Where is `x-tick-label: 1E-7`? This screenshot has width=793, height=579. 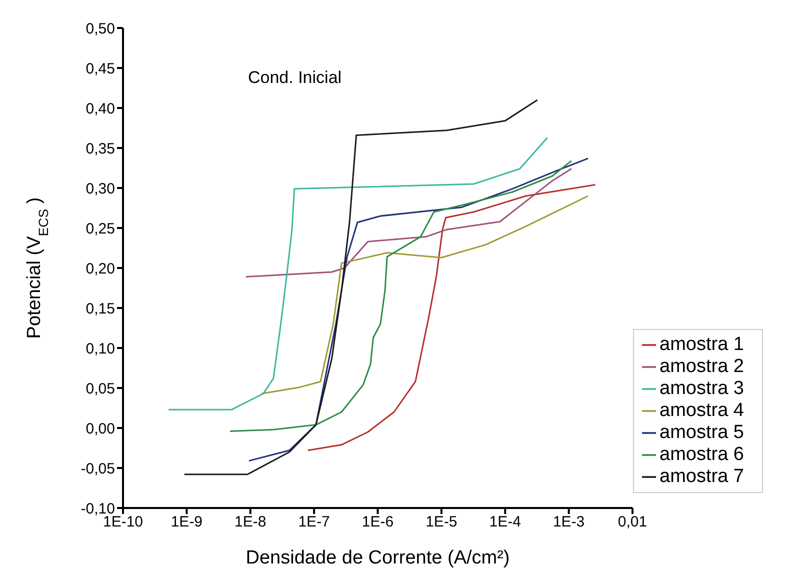
x-tick-label: 1E-7 is located at coordinates (314, 522).